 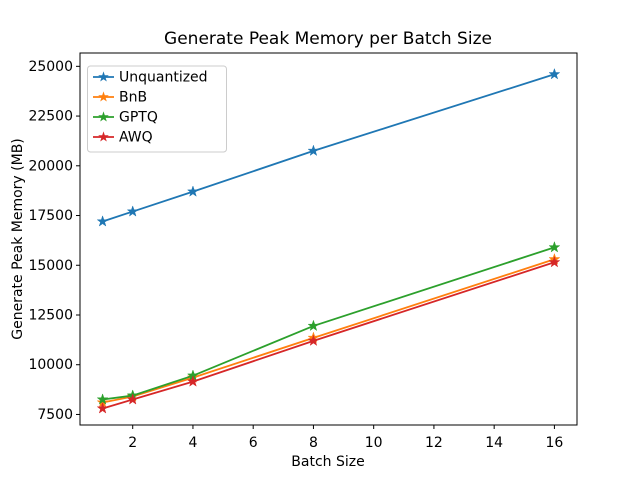 I want to click on legend-sample-marker-bnb, so click(x=103, y=96).